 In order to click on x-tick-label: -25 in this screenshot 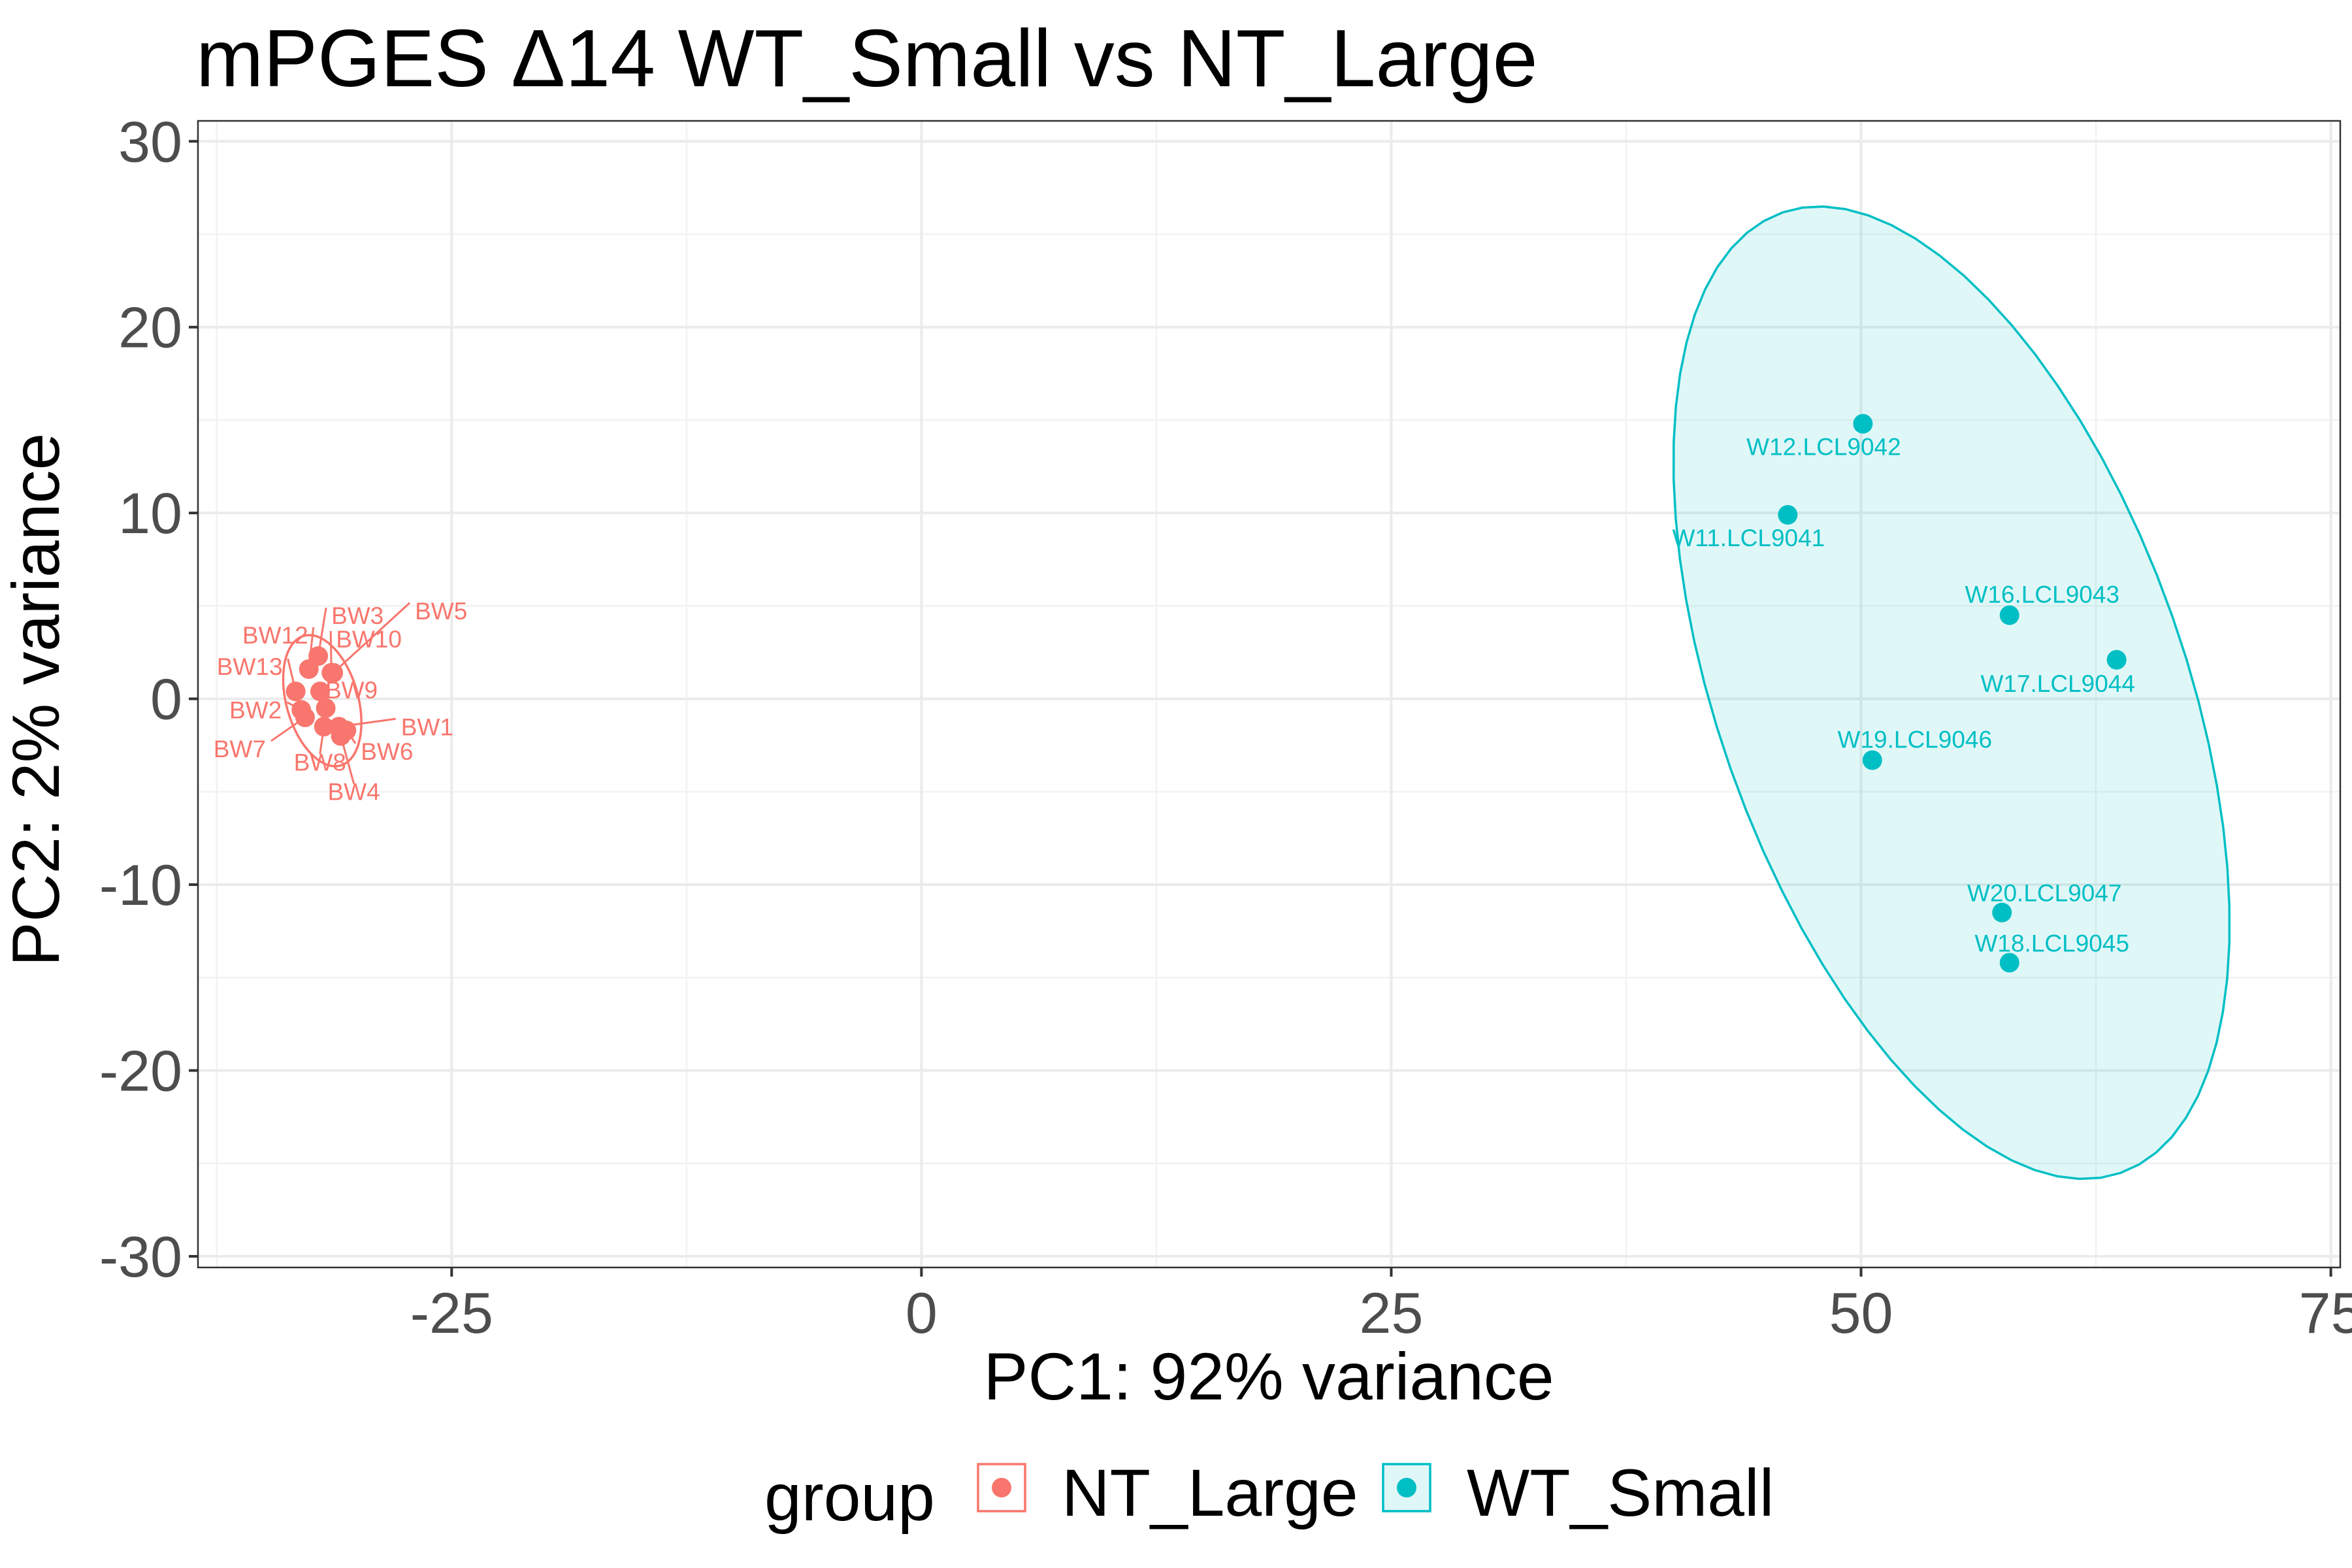, I will do `click(451, 1313)`.